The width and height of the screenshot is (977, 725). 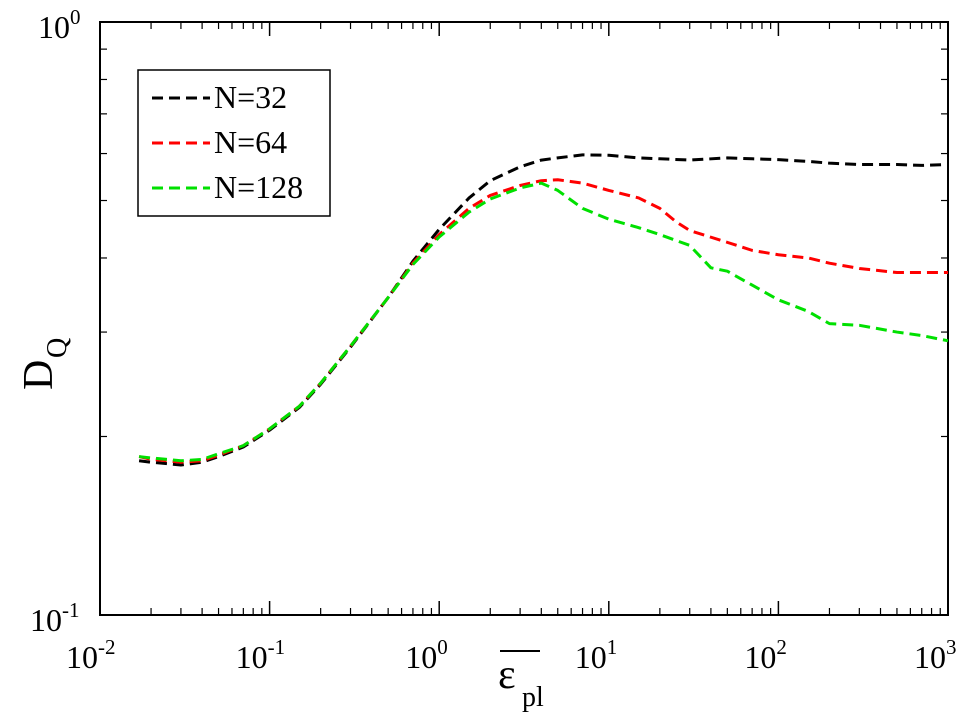 I want to click on legend-label-n32: N=32, so click(x=250, y=97).